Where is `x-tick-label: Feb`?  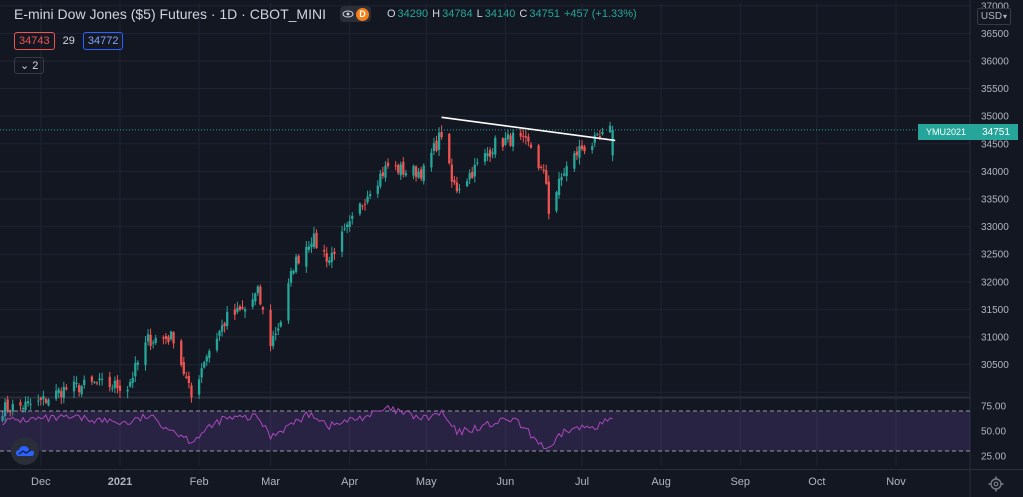
x-tick-label: Feb is located at coordinates (199, 482).